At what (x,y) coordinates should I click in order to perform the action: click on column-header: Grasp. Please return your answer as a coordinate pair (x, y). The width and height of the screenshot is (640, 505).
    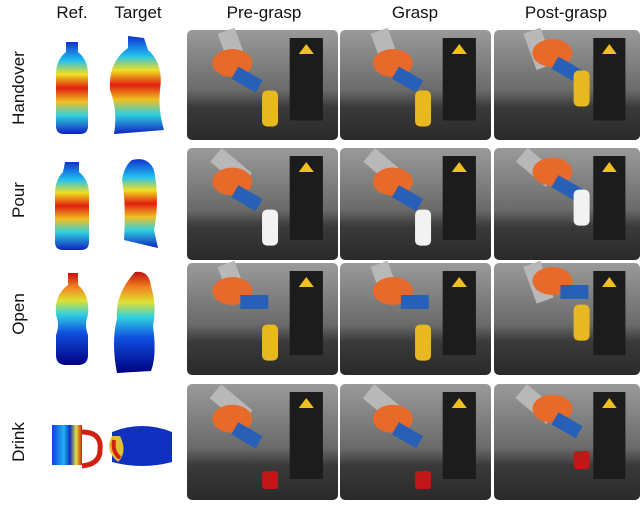
    Looking at the image, I should click on (415, 12).